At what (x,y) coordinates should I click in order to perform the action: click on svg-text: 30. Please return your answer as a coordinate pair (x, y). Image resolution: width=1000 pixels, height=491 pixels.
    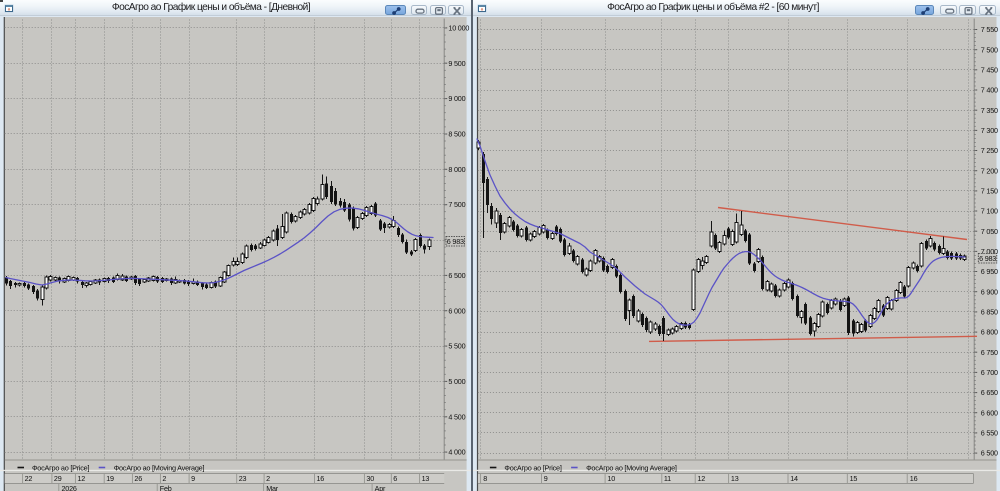
    Looking at the image, I should click on (370, 478).